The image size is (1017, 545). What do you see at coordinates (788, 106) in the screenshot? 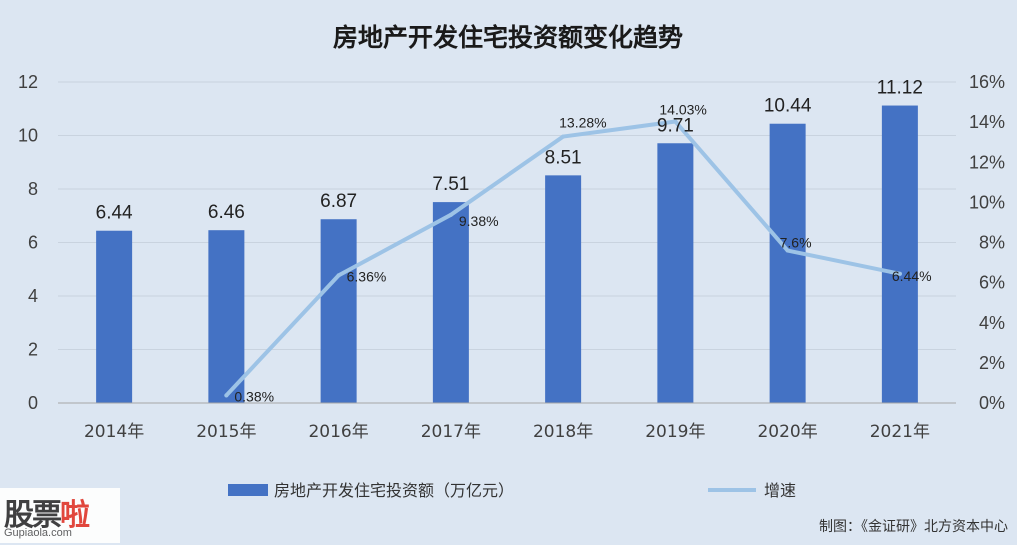
I see `bar-data-label: 10.44` at bounding box center [788, 106].